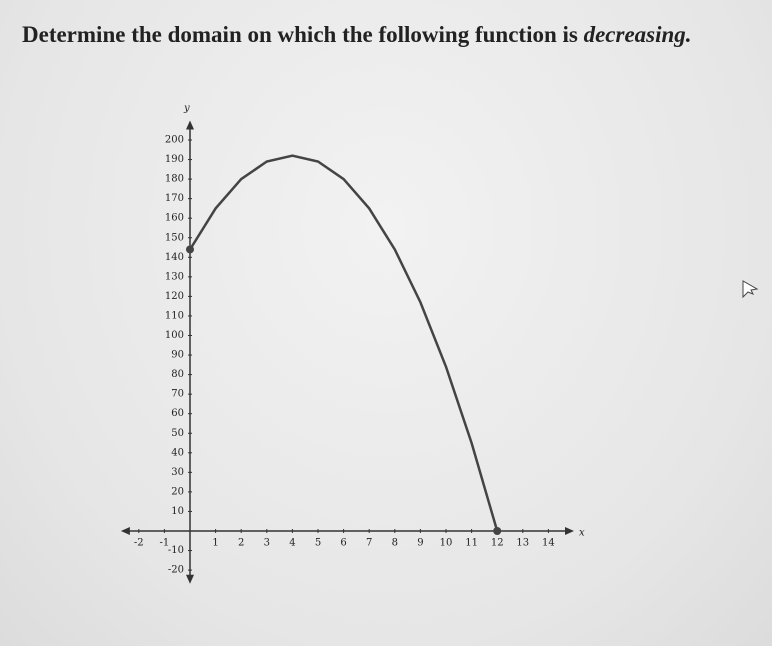  I want to click on x-tick-label: -1, so click(165, 543).